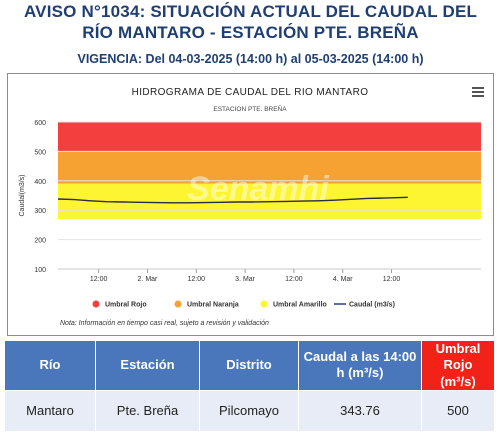  I want to click on y-tick-label: 100, so click(40, 270).